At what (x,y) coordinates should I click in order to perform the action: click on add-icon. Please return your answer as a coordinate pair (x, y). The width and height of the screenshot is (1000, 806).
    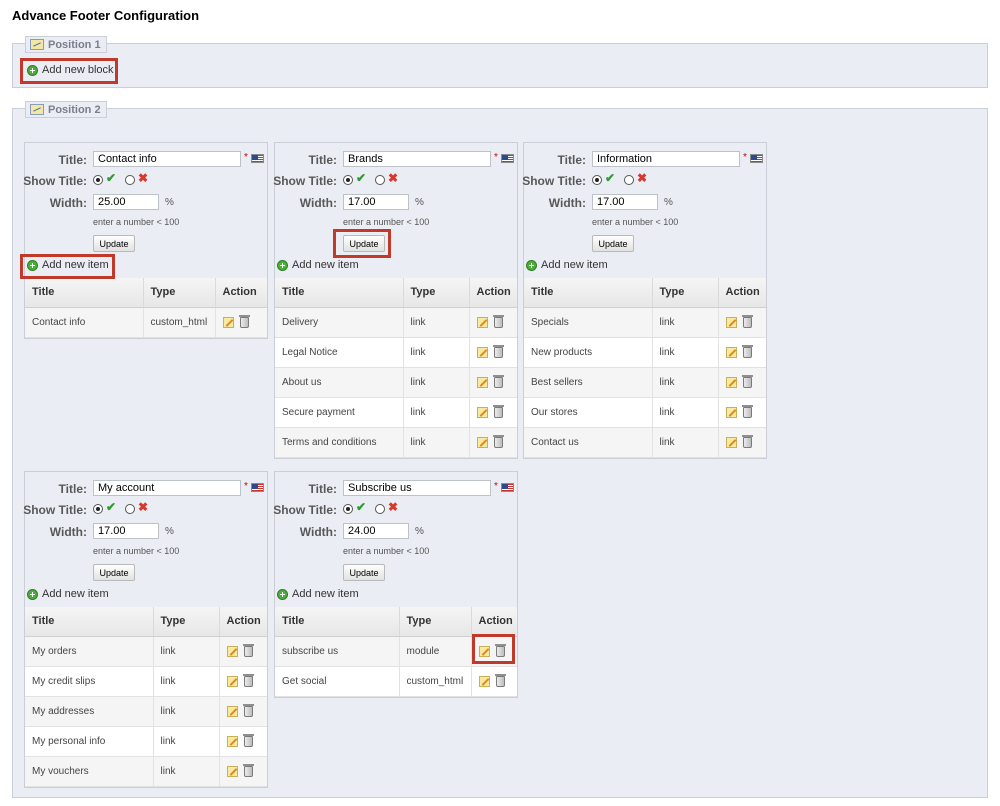
    Looking at the image, I should click on (282, 265).